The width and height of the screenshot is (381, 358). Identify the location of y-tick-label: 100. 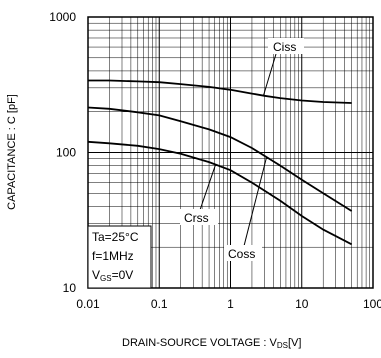
(66, 153).